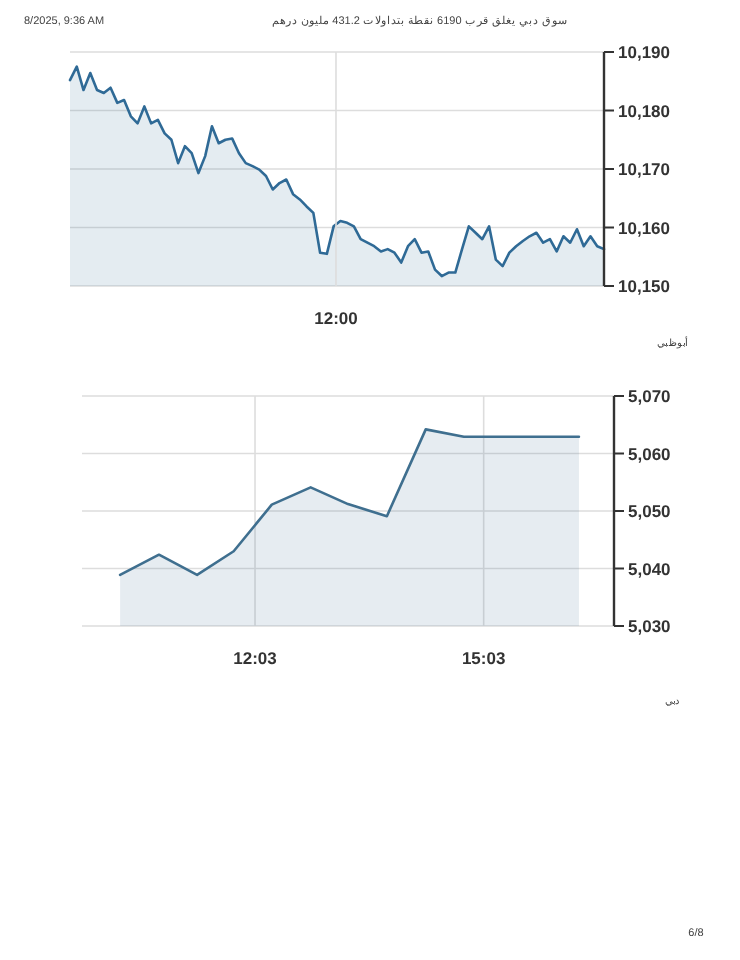  What do you see at coordinates (644, 169) in the screenshot?
I see `y-tick-label: 10,170` at bounding box center [644, 169].